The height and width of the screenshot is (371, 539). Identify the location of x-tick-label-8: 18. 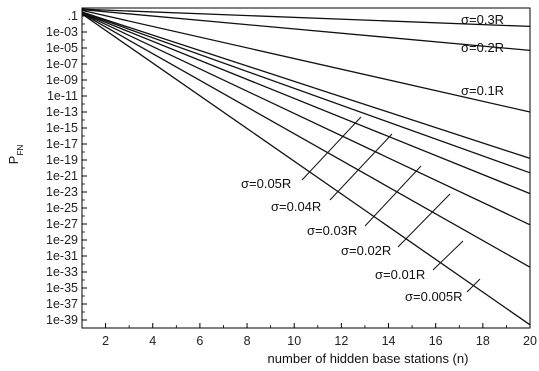
(483, 341).